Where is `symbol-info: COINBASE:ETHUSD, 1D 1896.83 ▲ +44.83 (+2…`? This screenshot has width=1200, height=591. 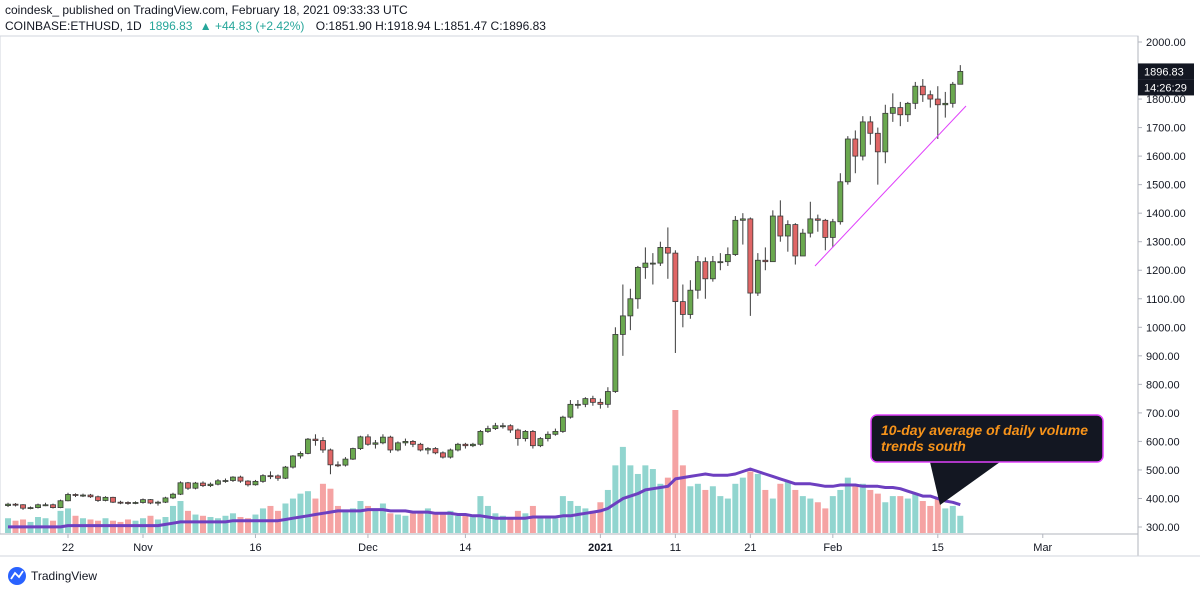
symbol-info: COINBASE:ETHUSD, 1D 1896.83 ▲ +44.83 (+2… is located at coordinates (277, 26).